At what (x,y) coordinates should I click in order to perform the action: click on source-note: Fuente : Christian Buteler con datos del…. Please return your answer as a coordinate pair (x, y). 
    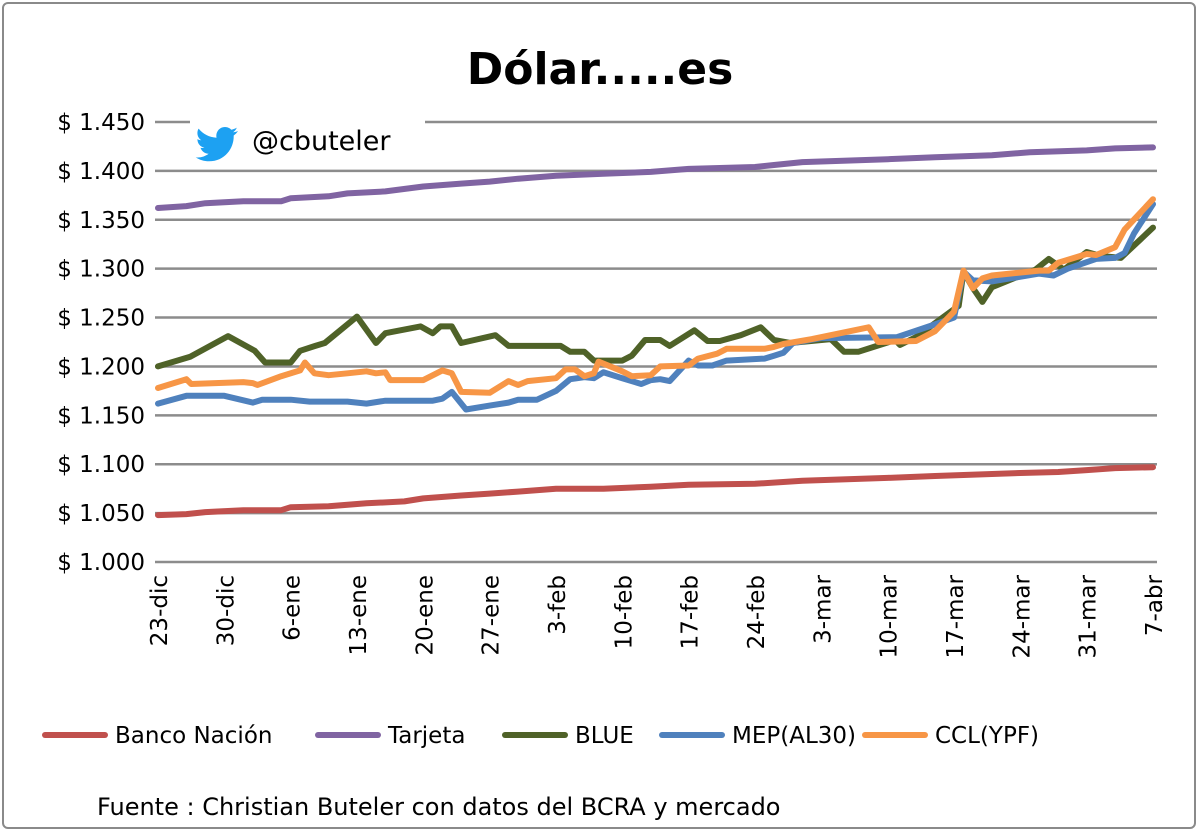
    Looking at the image, I should click on (438, 807).